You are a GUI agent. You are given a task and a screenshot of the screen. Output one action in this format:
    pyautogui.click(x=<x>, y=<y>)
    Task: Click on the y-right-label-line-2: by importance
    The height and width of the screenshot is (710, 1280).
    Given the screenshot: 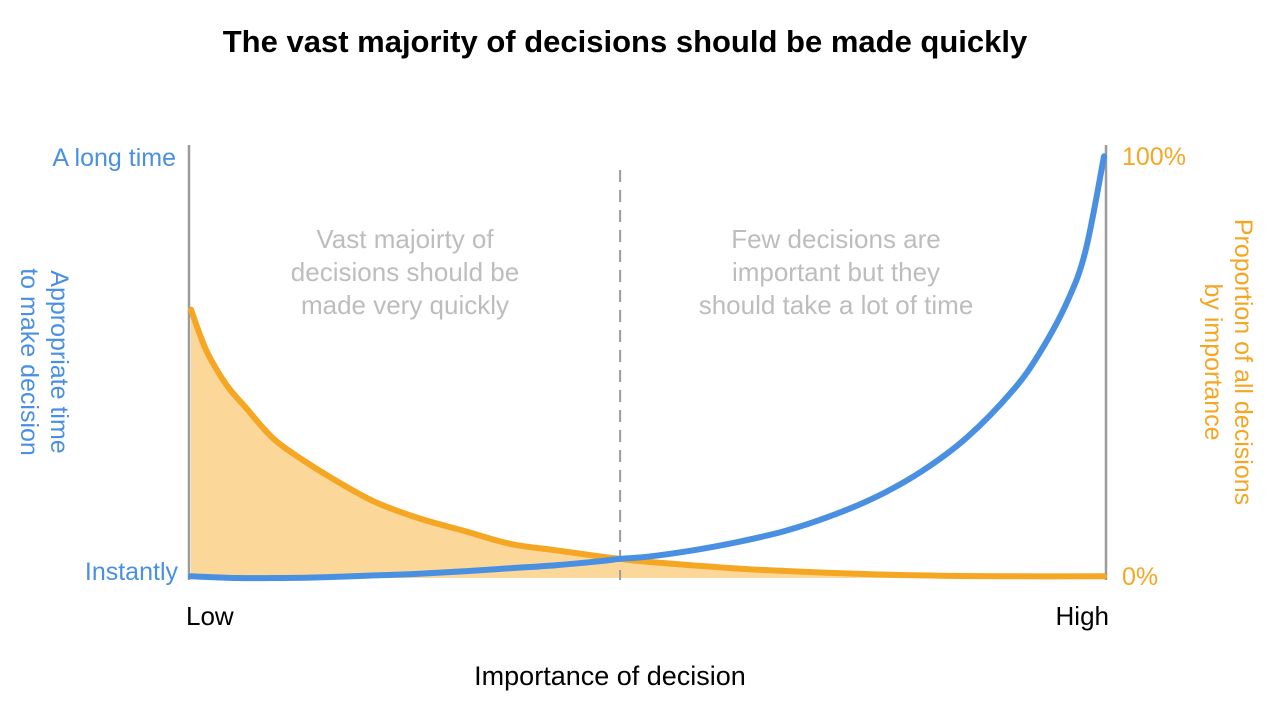 What is the action you would take?
    pyautogui.click(x=1213, y=361)
    